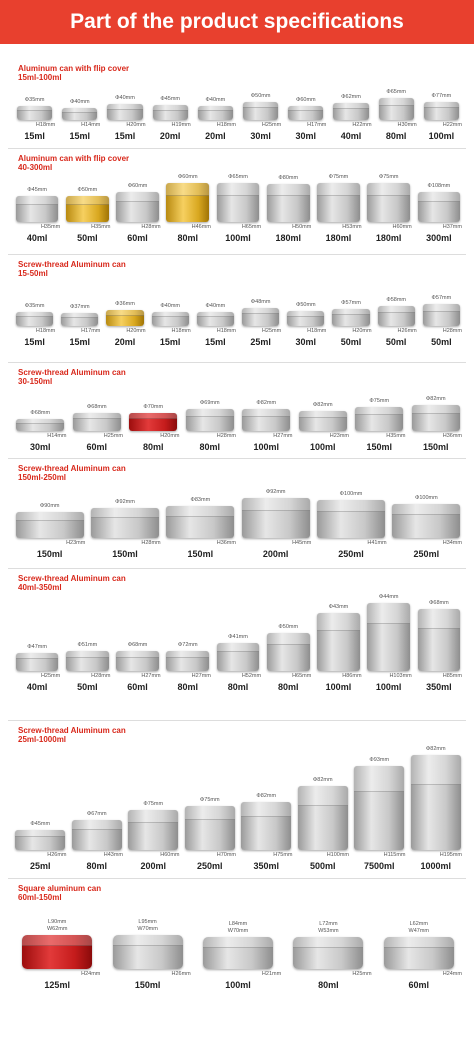  Describe the element at coordinates (439, 238) in the screenshot. I see `volume-label: 300ml` at that location.